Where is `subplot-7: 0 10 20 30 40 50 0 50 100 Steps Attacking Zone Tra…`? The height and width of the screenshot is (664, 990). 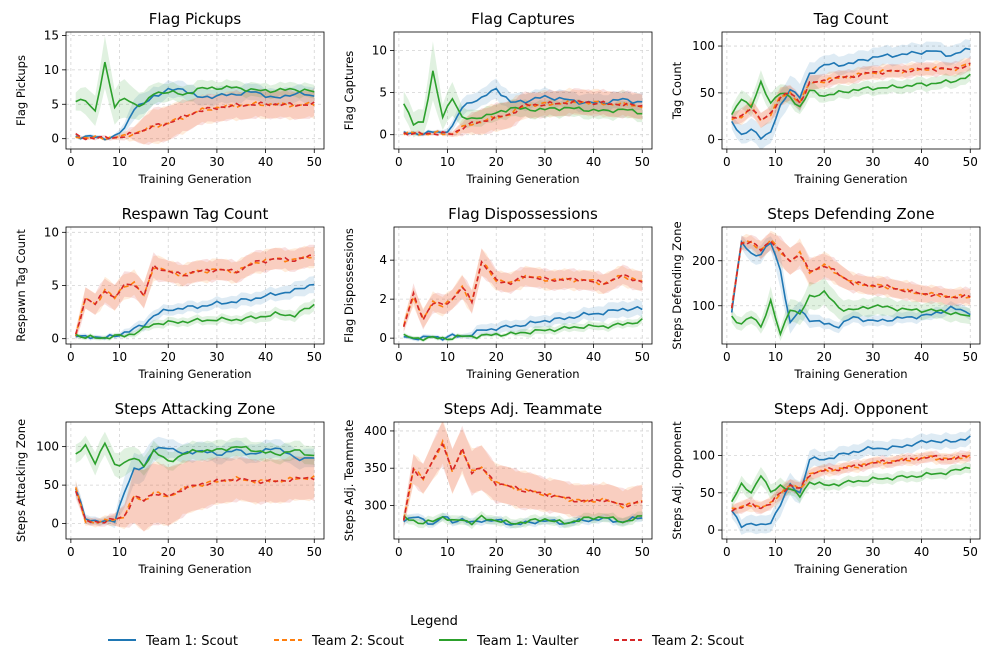
subplot-7: 0 10 20 30 40 50 0 50 100 Steps Attacking Zone Tra… is located at coordinates (169, 488).